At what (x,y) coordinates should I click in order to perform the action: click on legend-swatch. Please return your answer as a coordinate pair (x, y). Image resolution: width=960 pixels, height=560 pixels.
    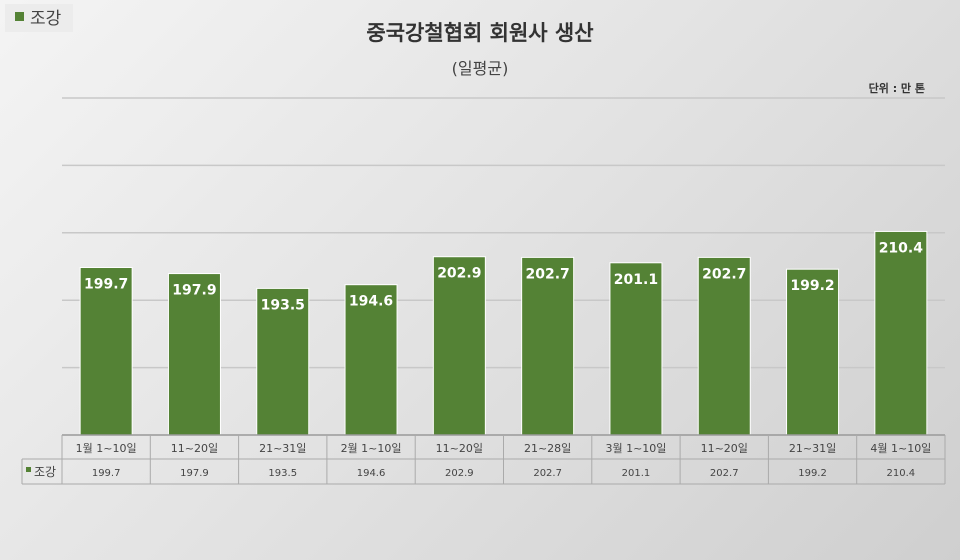
    Looking at the image, I should click on (19, 16).